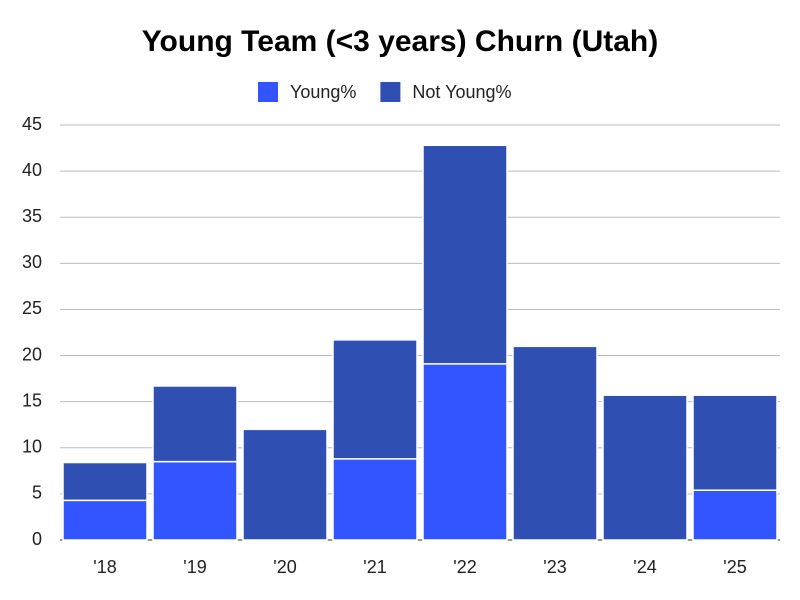 This screenshot has width=800, height=600. What do you see at coordinates (37, 539) in the screenshot?
I see `y-tick-label: 0` at bounding box center [37, 539].